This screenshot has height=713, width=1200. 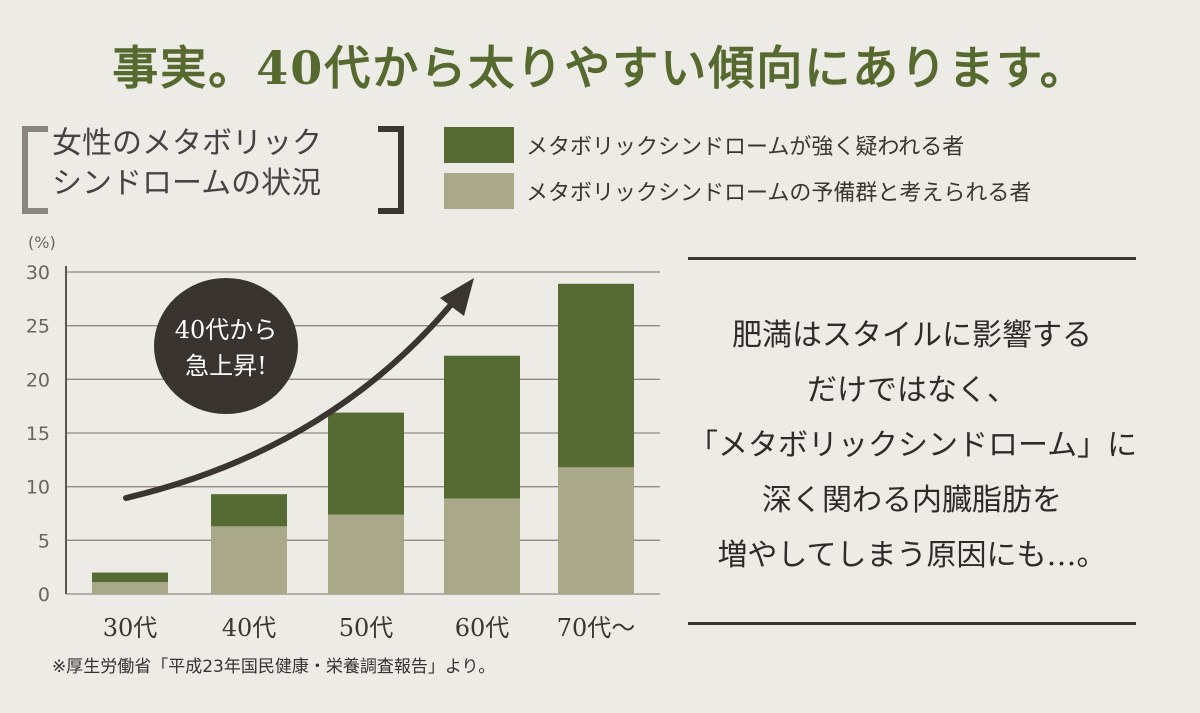 What do you see at coordinates (912, 258) in the screenshot?
I see `message-rule-top` at bounding box center [912, 258].